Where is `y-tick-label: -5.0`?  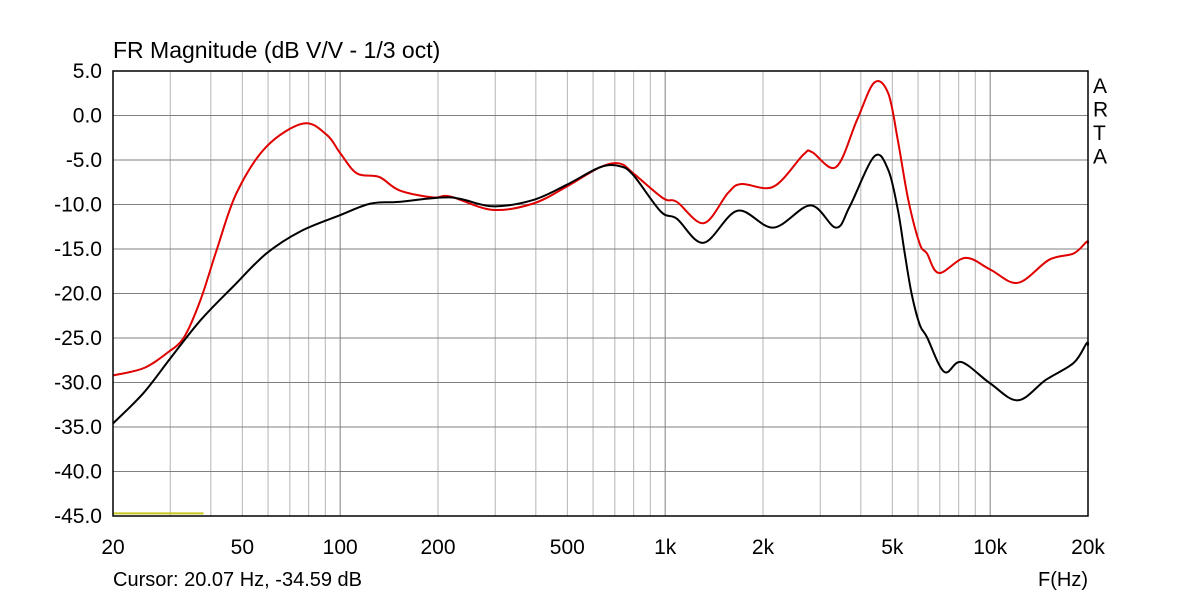
y-tick-label: -5.0 is located at coordinates (84, 160).